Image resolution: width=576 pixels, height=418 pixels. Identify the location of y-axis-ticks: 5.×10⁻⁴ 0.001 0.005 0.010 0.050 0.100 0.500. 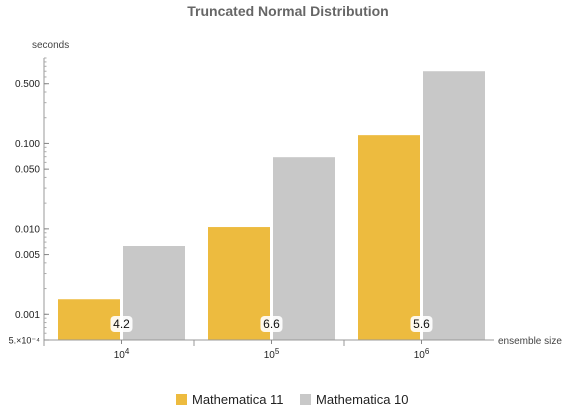
(29, 201).